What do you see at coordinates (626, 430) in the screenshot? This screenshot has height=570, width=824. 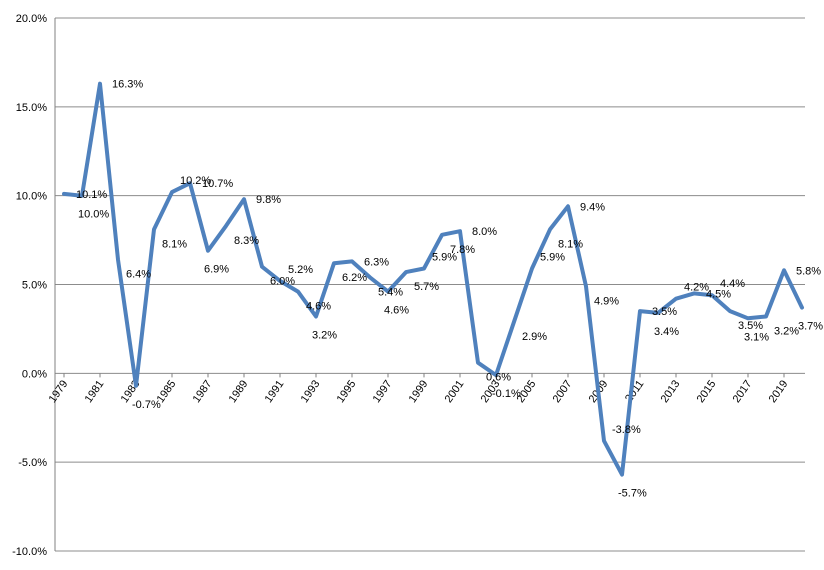 I see `data-label: -3.8%` at bounding box center [626, 430].